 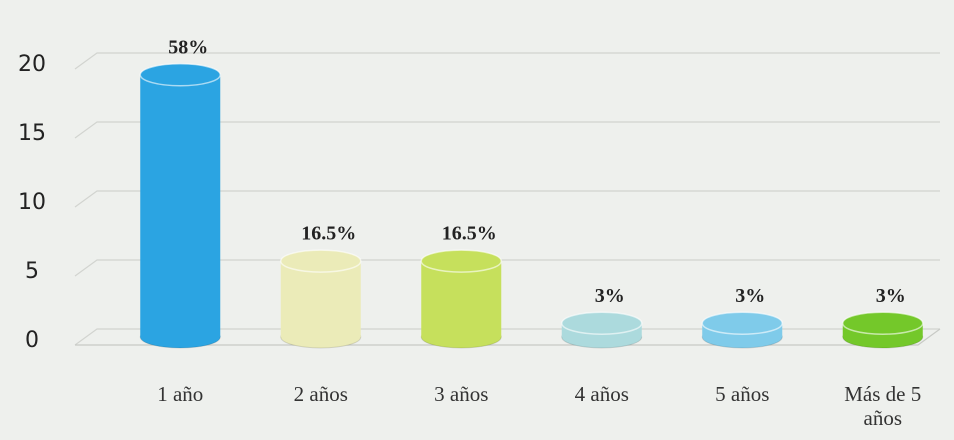 What do you see at coordinates (32, 64) in the screenshot?
I see `y-tick-label: 20` at bounding box center [32, 64].